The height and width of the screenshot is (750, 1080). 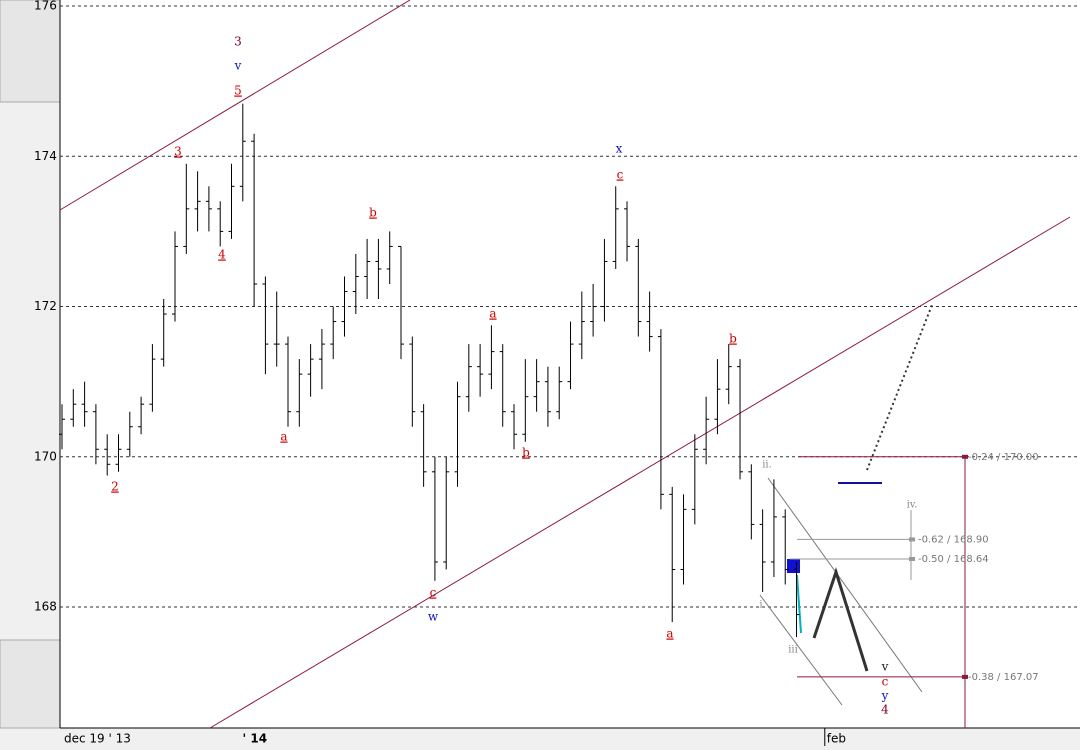 What do you see at coordinates (45, 607) in the screenshot?
I see `y-tick-label: 168` at bounding box center [45, 607].